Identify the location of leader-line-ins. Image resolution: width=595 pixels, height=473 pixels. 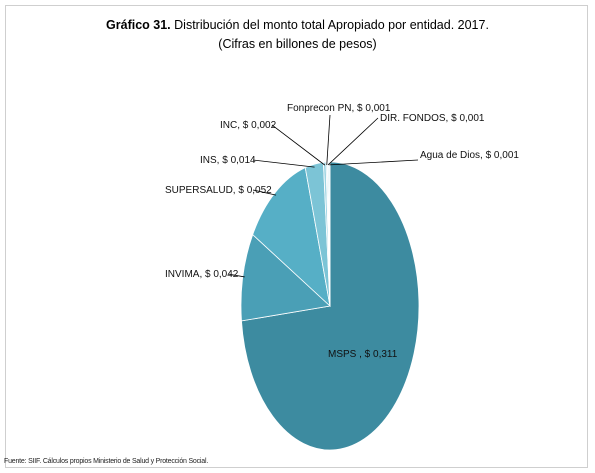
(283, 163).